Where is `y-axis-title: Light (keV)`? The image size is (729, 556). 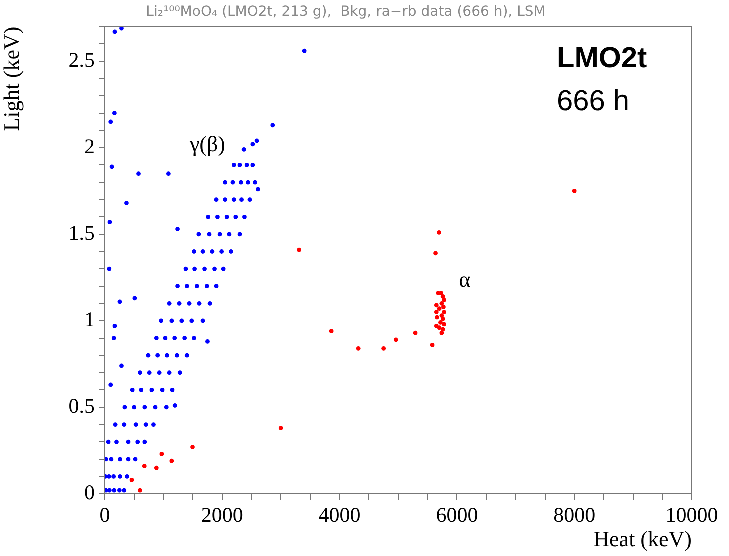
y-axis-title: Light (keV) is located at coordinates (12, 79).